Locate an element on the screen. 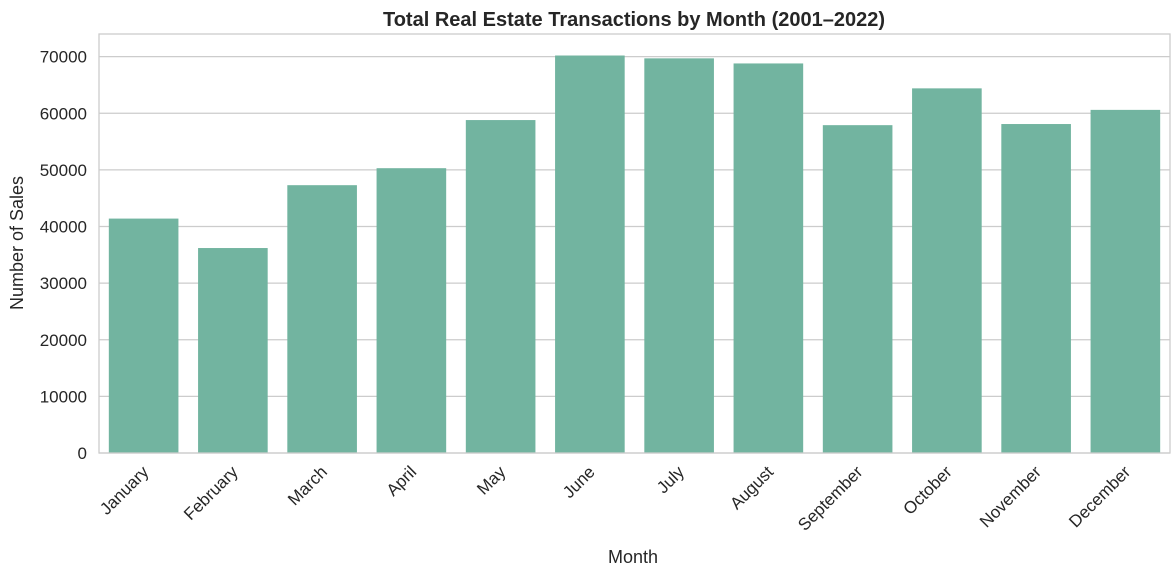  y-tick-label: 60000 is located at coordinates (63, 113).